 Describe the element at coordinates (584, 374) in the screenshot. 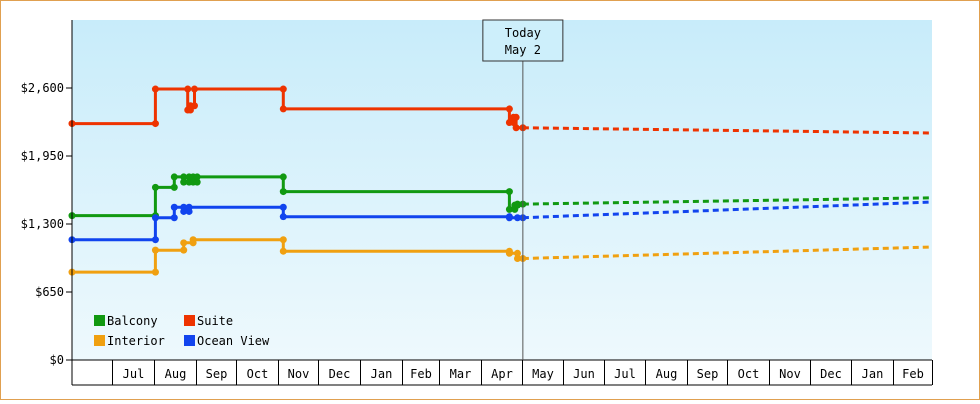

I see `x-tick-label: Jun` at that location.